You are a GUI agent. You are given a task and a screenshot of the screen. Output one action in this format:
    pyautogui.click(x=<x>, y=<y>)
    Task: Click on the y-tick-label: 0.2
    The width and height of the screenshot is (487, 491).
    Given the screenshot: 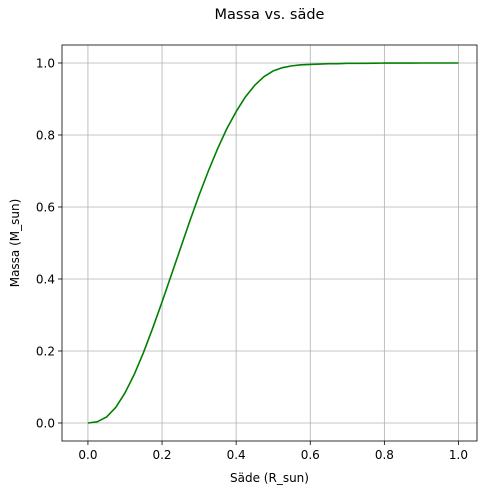 What is the action you would take?
    pyautogui.click(x=45, y=352)
    